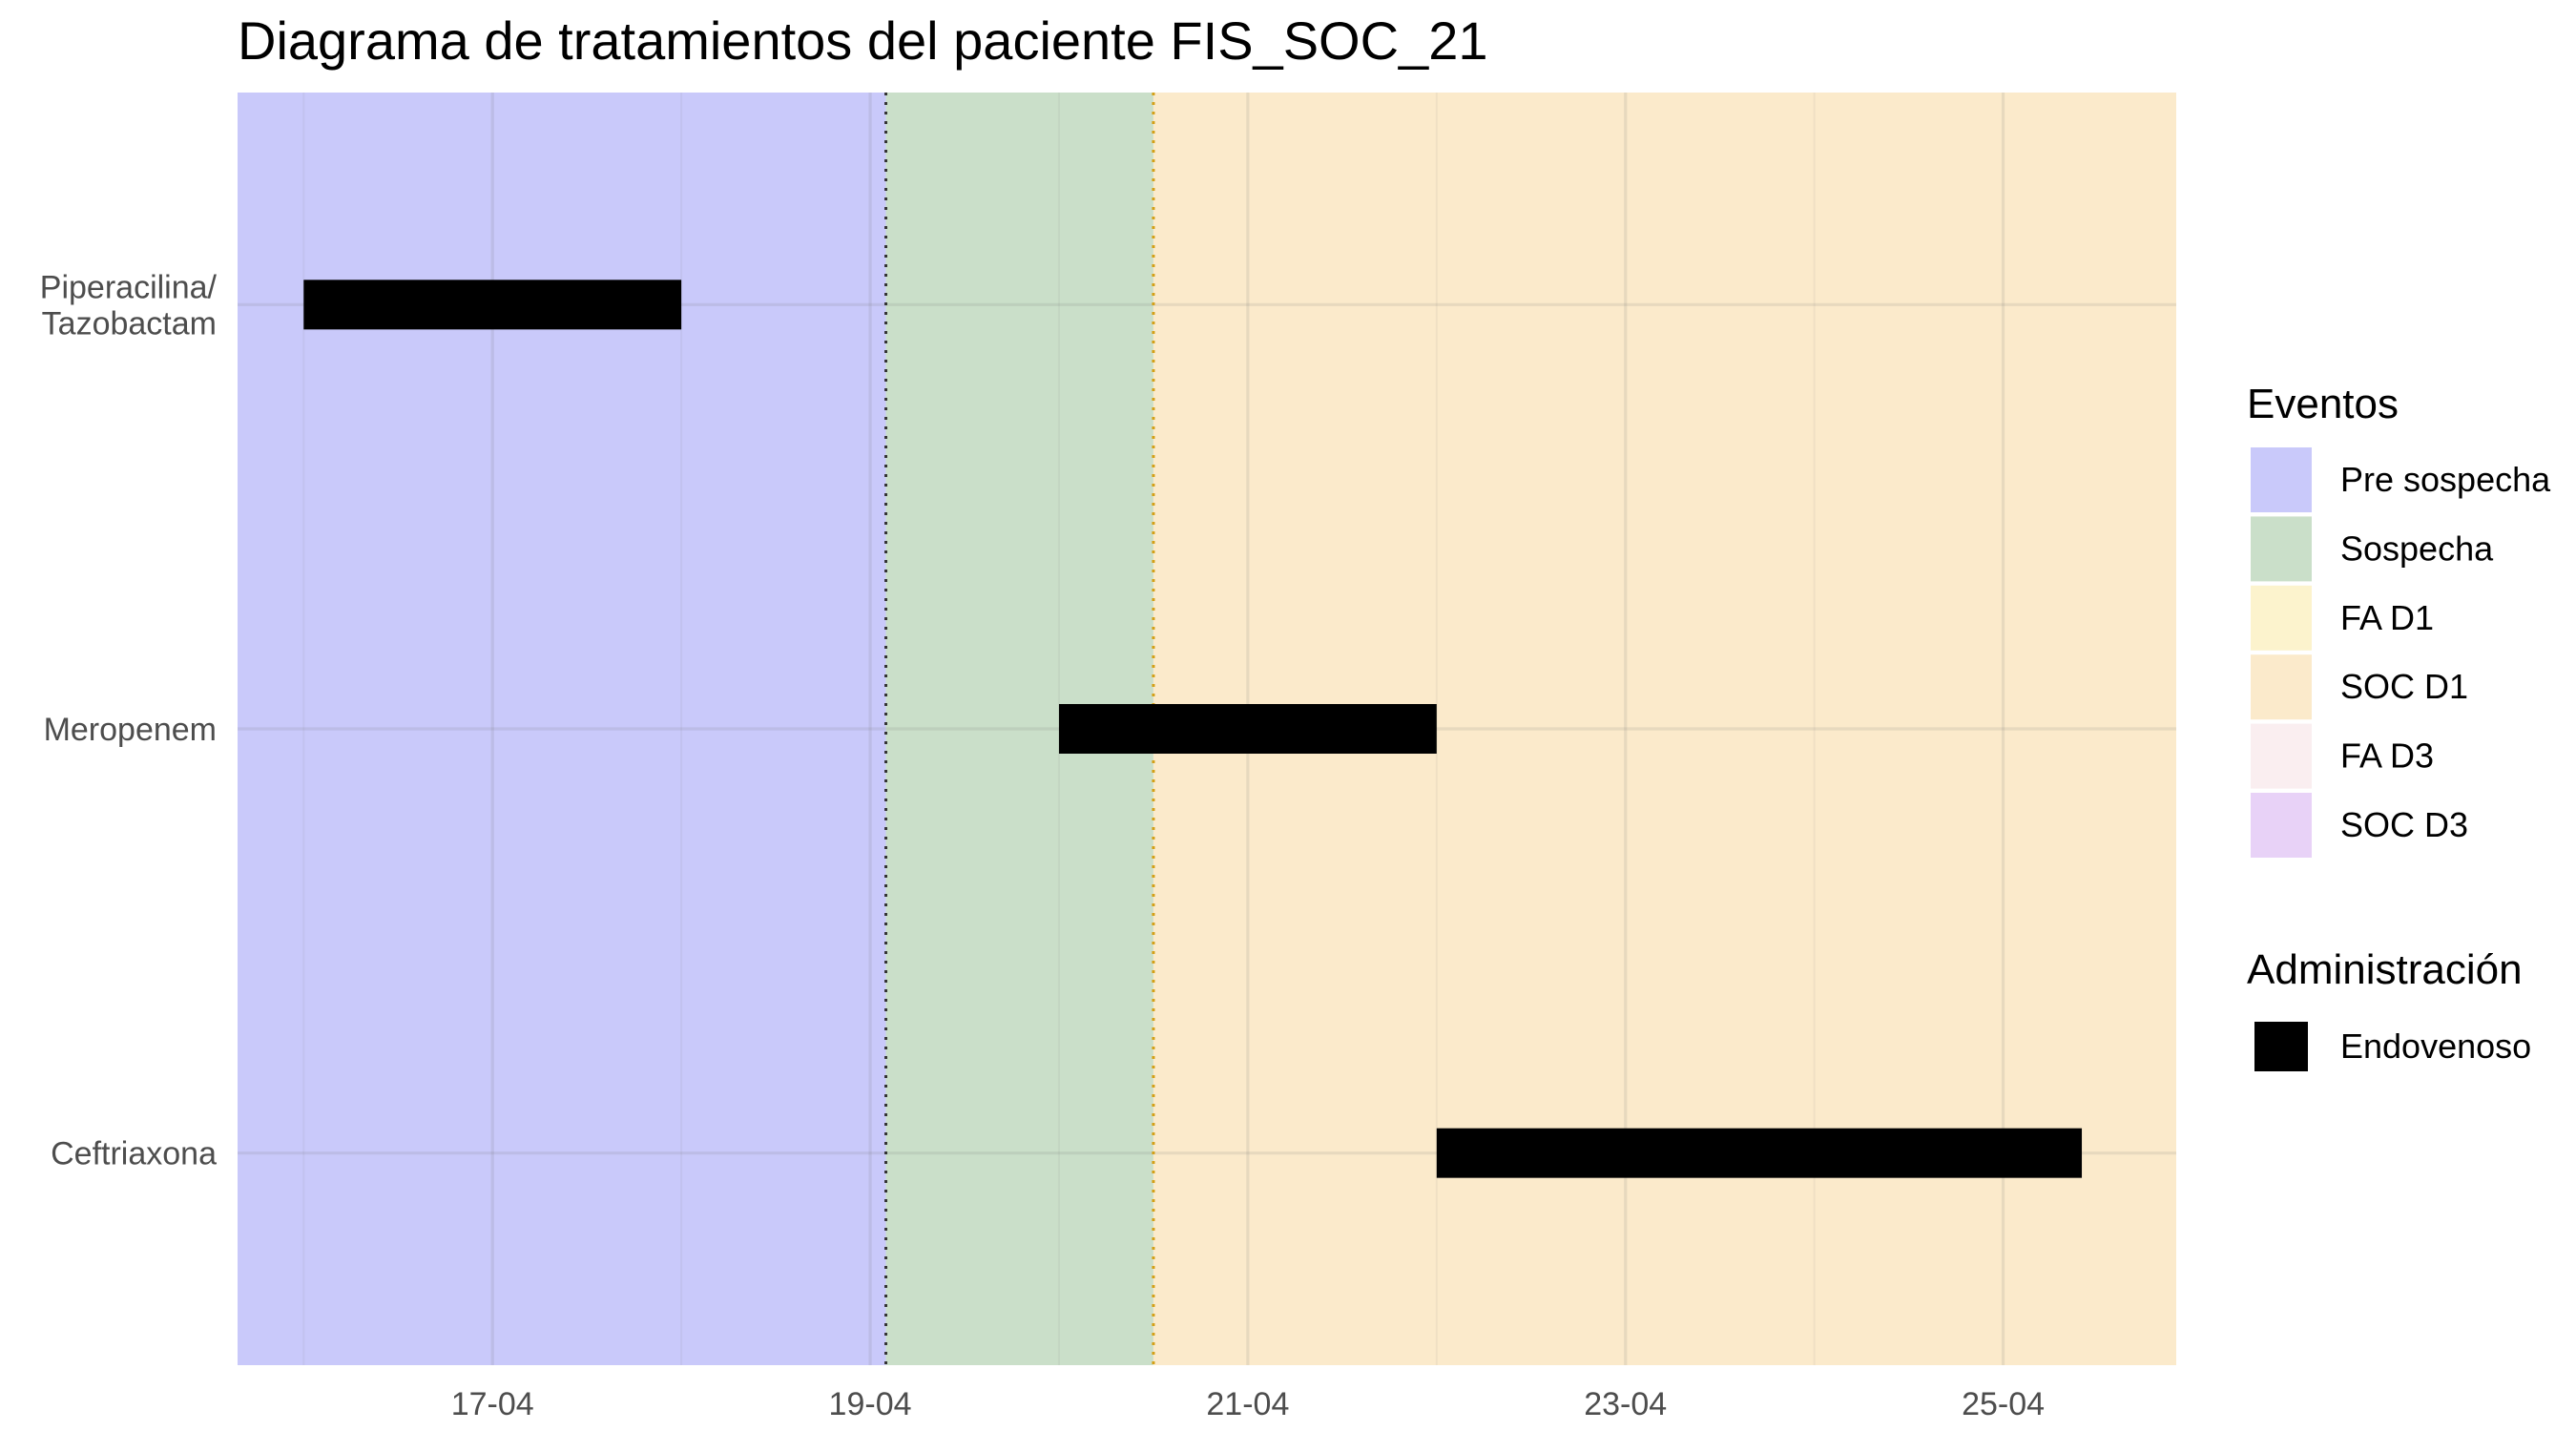 This screenshot has width=2576, height=1431. I want to click on y-axis-label-line: Ceftriaxona, so click(134, 1154).